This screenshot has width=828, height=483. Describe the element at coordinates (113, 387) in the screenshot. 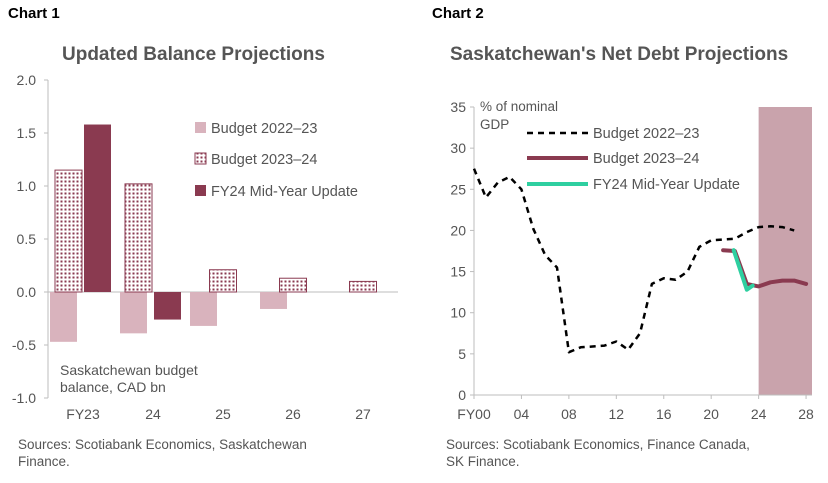

I see `y-axis-note: balance, CAD bn` at that location.